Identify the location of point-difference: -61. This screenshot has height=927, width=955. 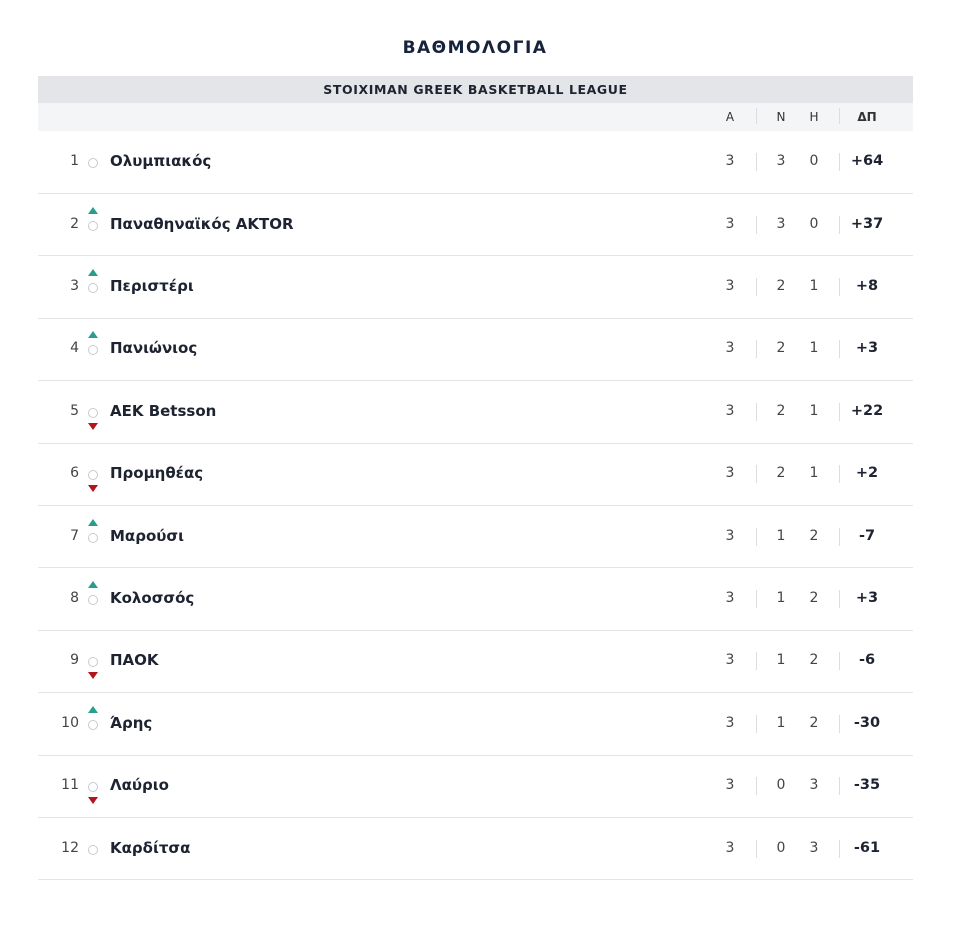
(867, 847).